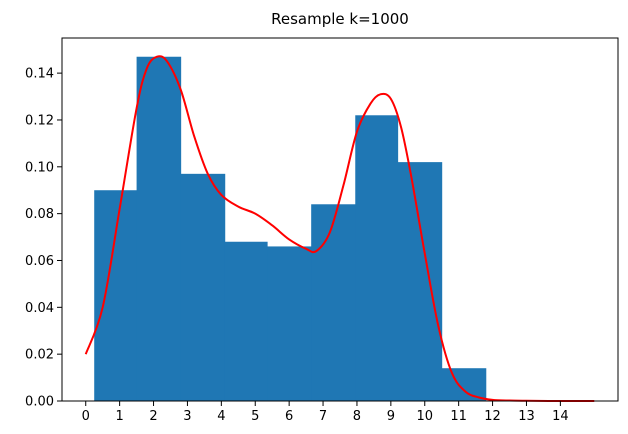 The image size is (628, 434). I want to click on chart-title: Resample k=1000, so click(340, 19).